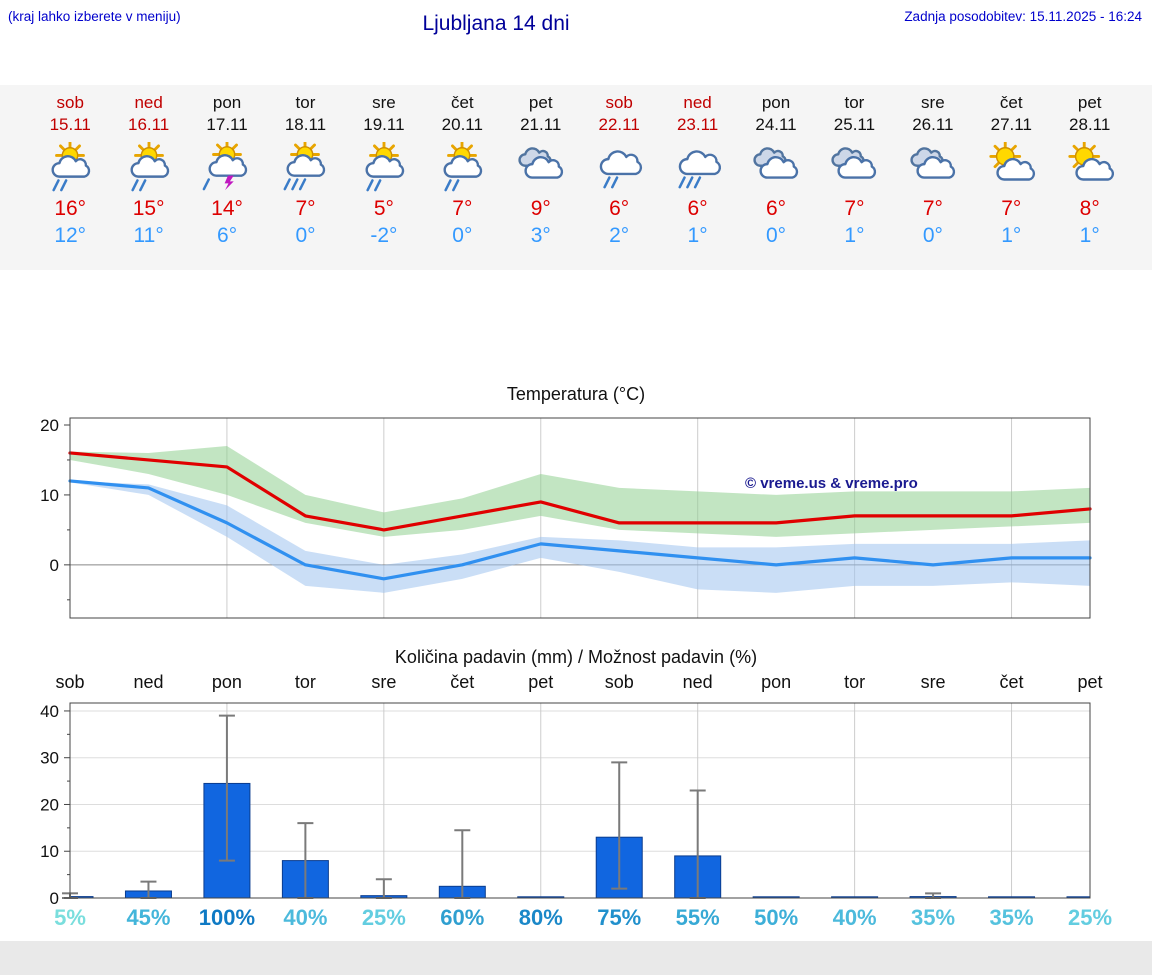 This screenshot has height=975, width=1152. I want to click on forecast-day: sob 22.11 6° 2°, so click(619, 181).